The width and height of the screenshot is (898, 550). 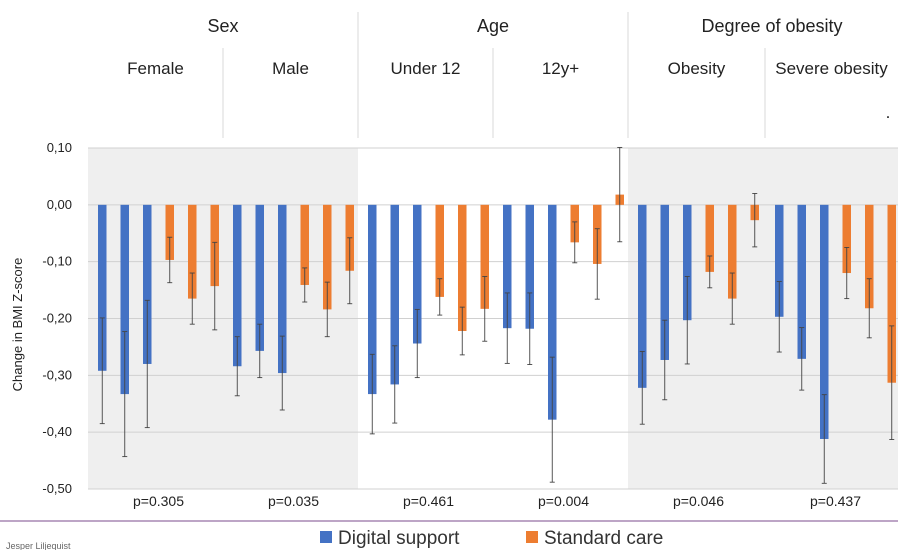 I want to click on p-value-label: p=0.035, so click(x=293, y=501).